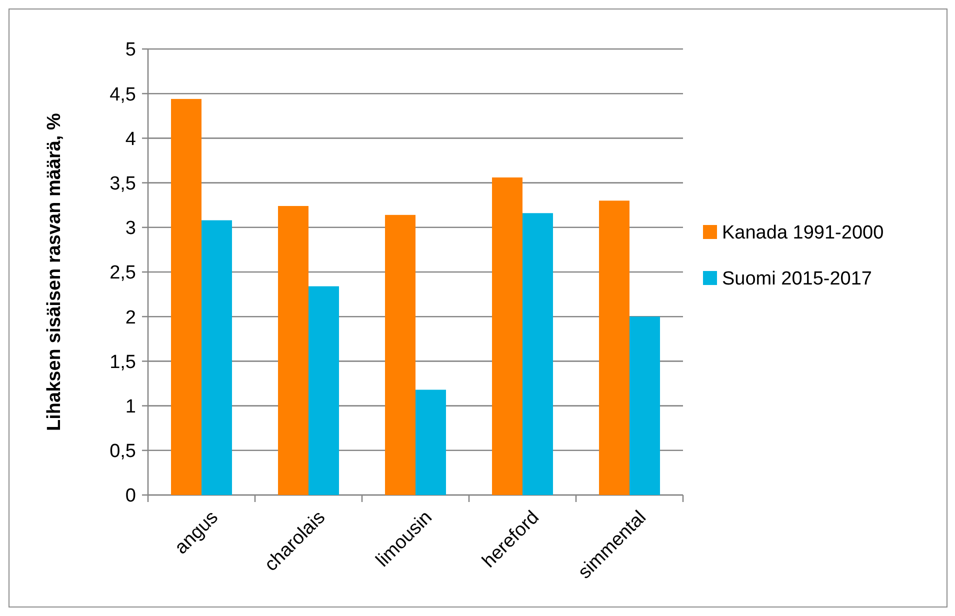  I want to click on legend-label: Kanada 1991-2000, so click(803, 233).